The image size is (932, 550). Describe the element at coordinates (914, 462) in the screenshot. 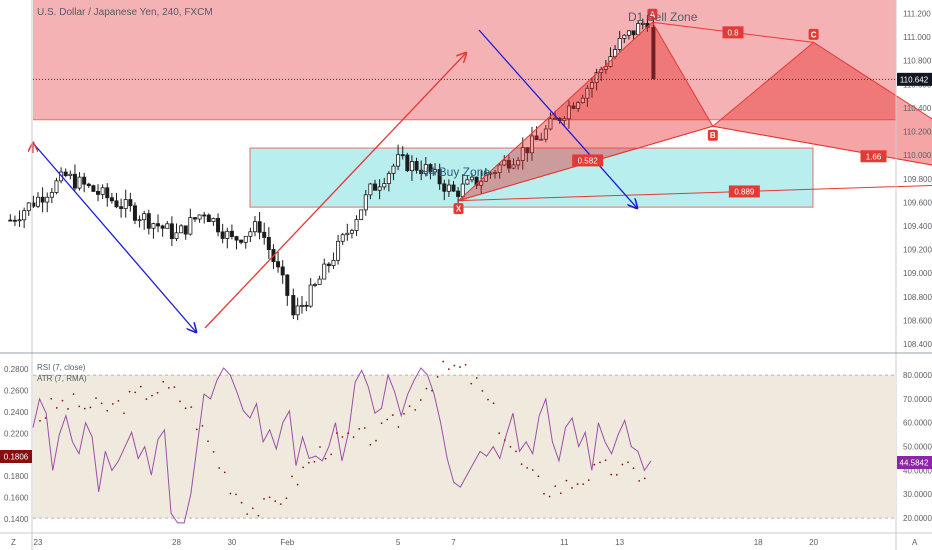

I see `rsi-value-badge` at that location.